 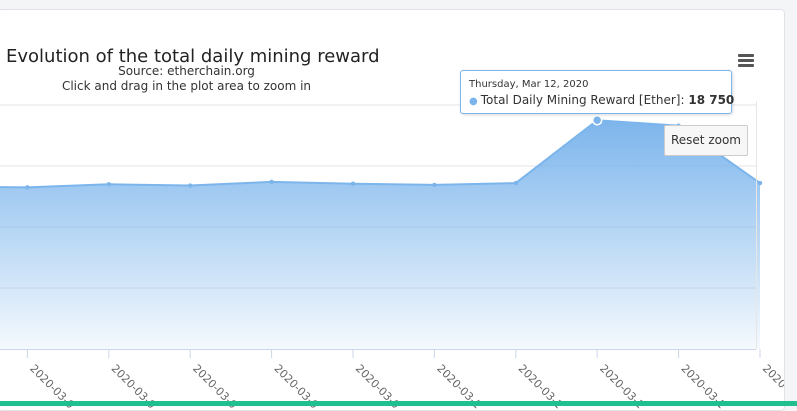 I want to click on tooltip-date: Thursday, Mar 12, 2020, so click(x=529, y=84).